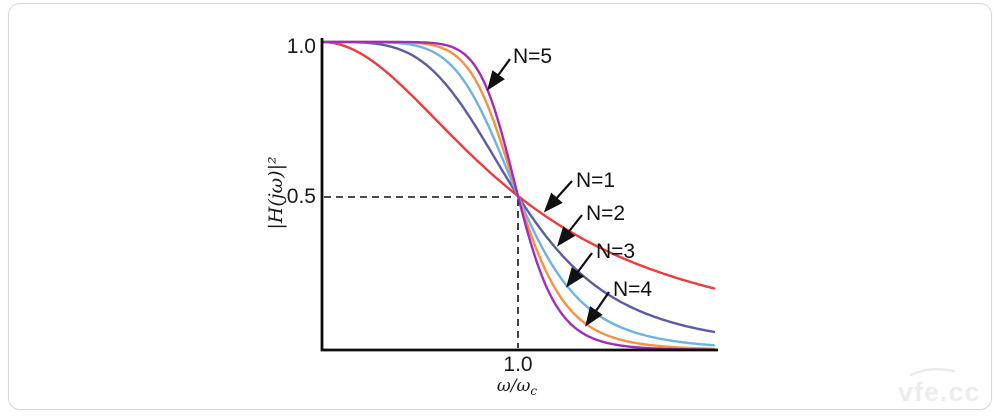 The height and width of the screenshot is (418, 1000). What do you see at coordinates (616, 251) in the screenshot?
I see `label-curve-n3: N=3` at bounding box center [616, 251].